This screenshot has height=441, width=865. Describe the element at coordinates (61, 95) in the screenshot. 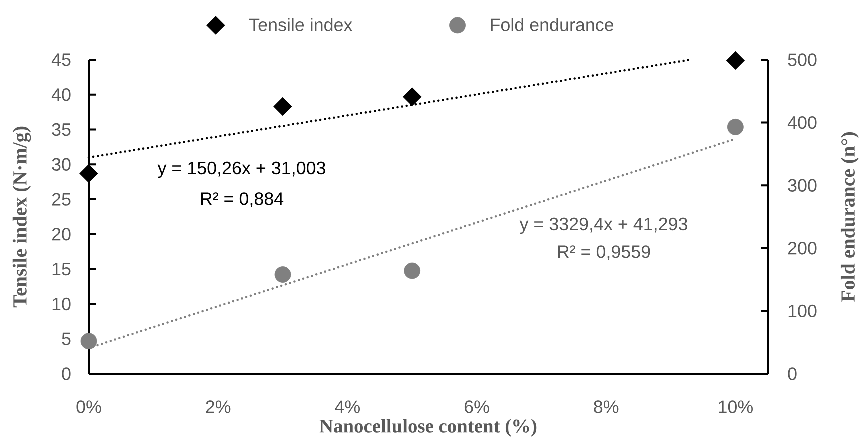

I see `y-tick-label: 40` at that location.